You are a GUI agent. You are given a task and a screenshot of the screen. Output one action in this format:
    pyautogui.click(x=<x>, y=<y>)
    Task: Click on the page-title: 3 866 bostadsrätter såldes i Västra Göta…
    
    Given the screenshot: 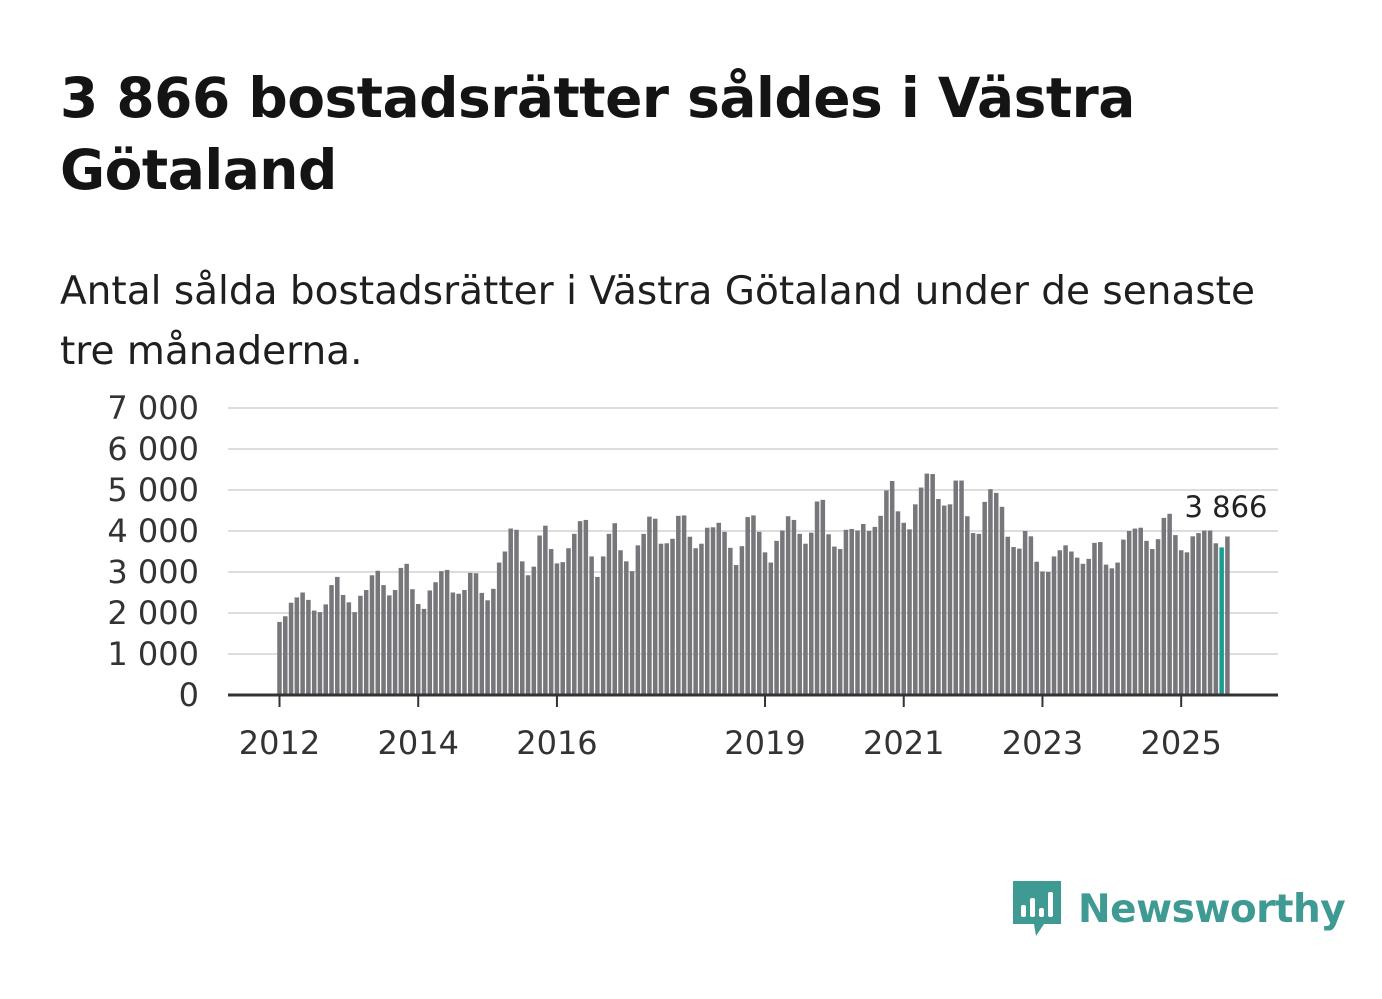 What is the action you would take?
    pyautogui.click(x=597, y=134)
    